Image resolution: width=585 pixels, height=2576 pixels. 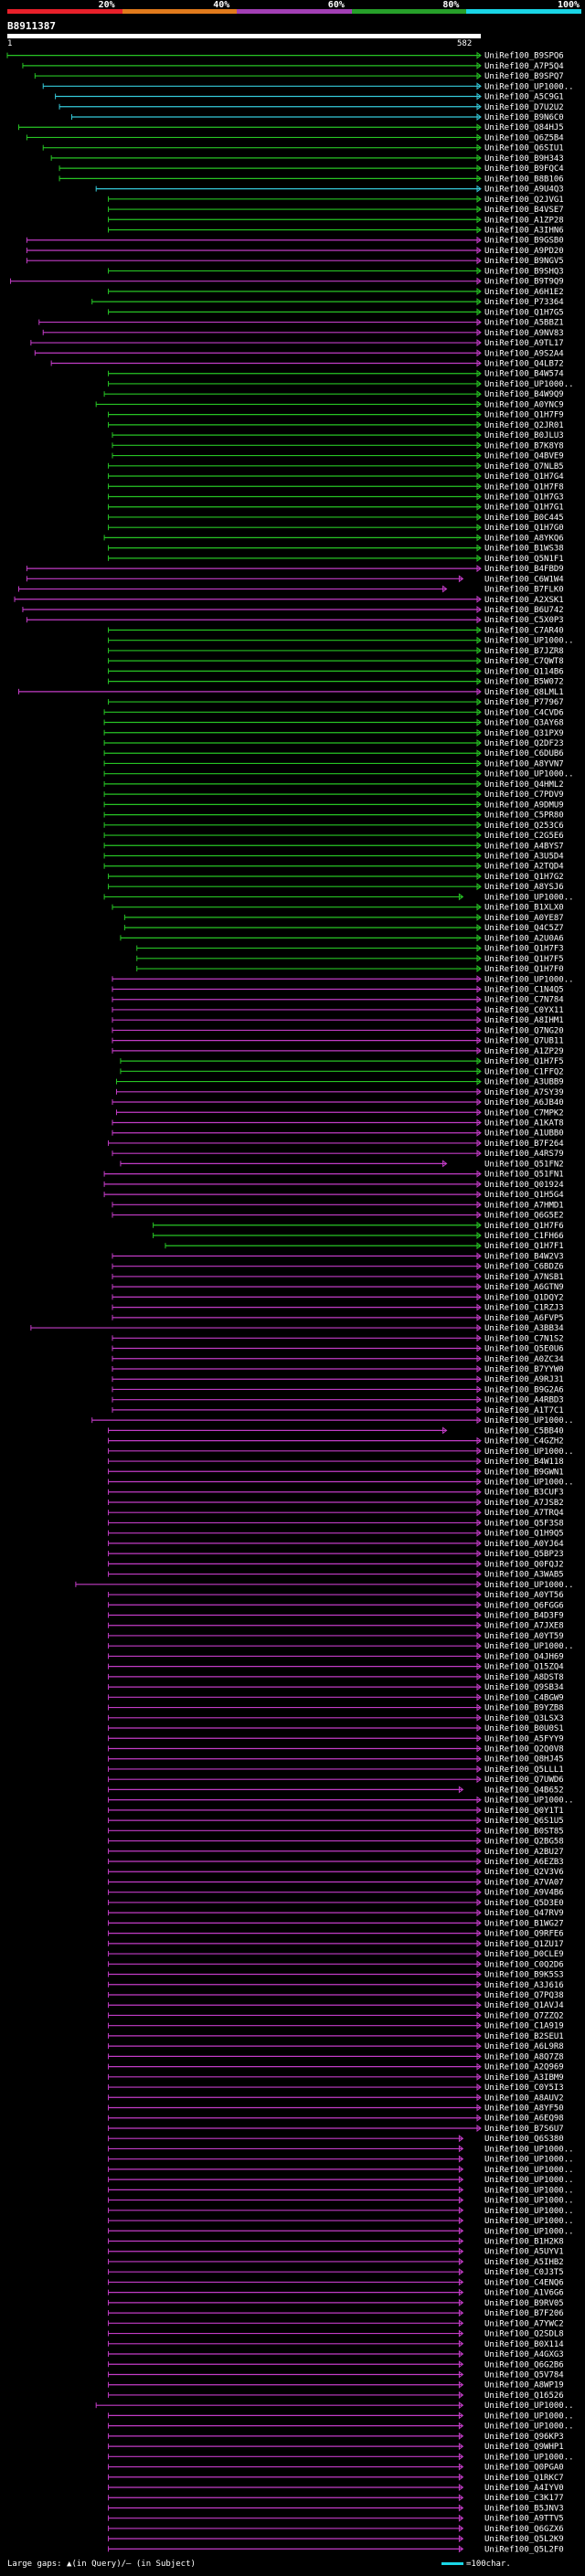 I want to click on hit-row: UniRef100_Q7PQ38, so click(x=336, y=1995).